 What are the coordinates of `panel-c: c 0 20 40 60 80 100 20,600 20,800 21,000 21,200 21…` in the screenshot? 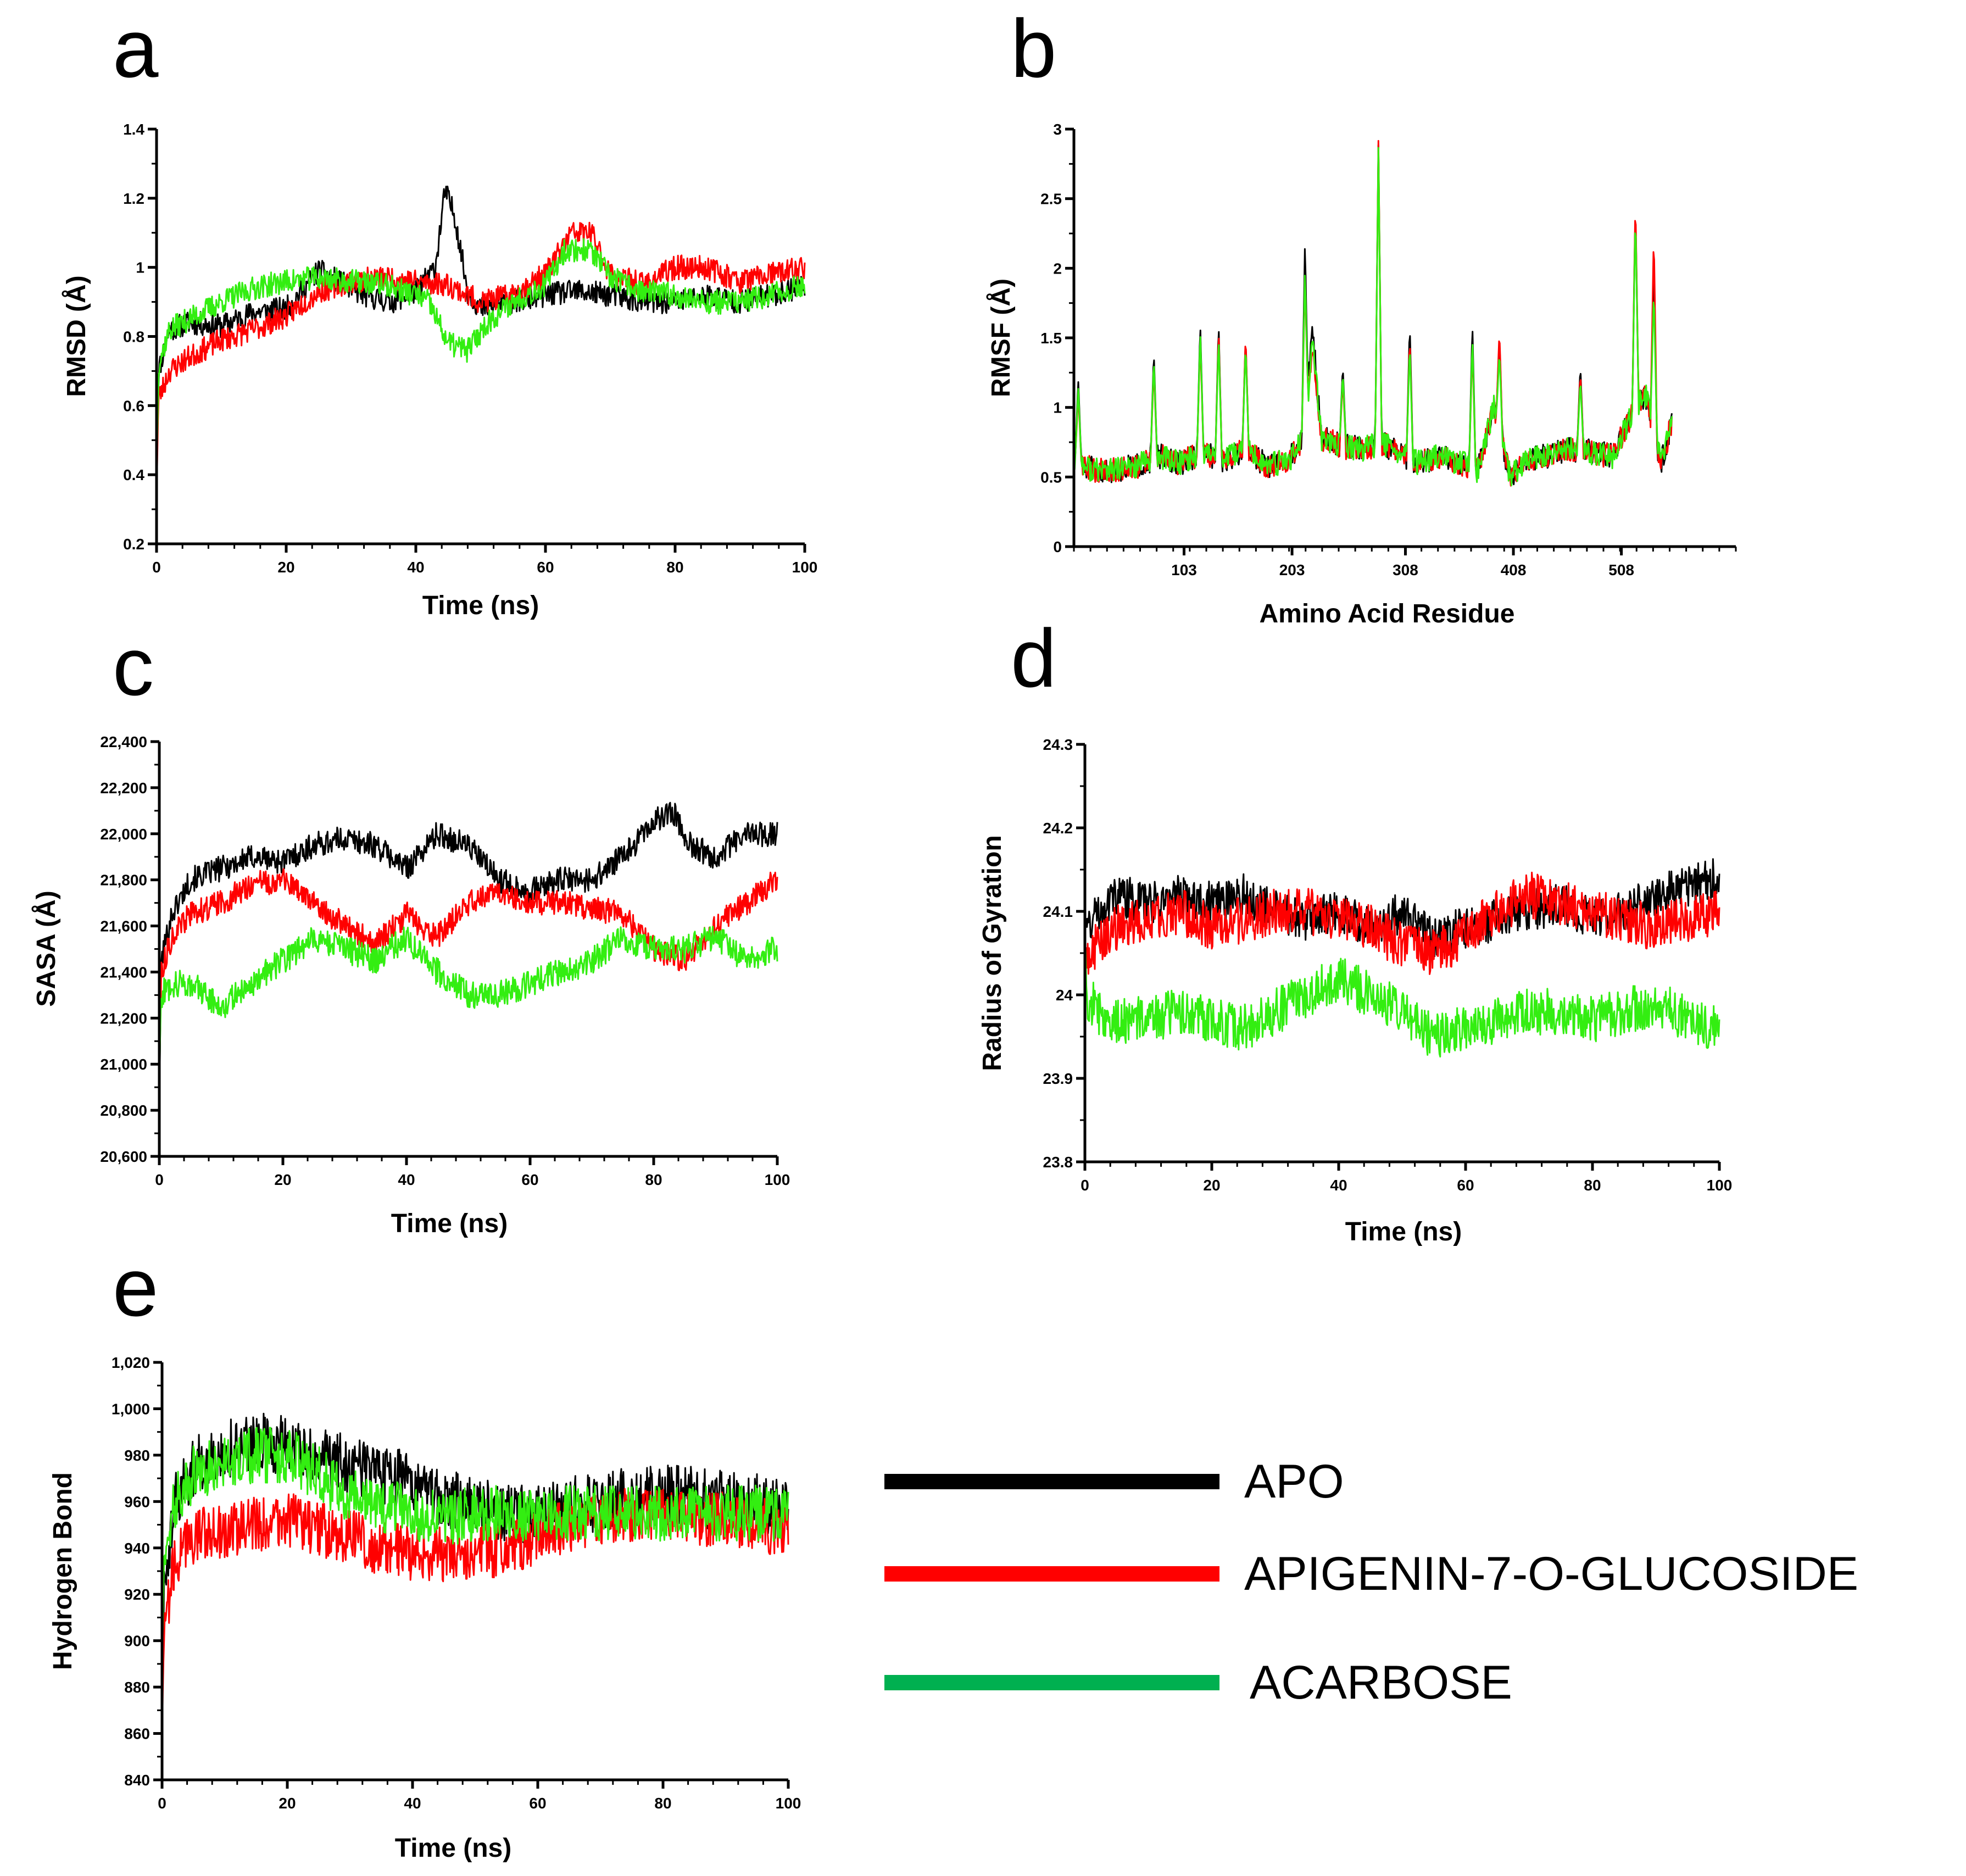 It's located at (411, 929).